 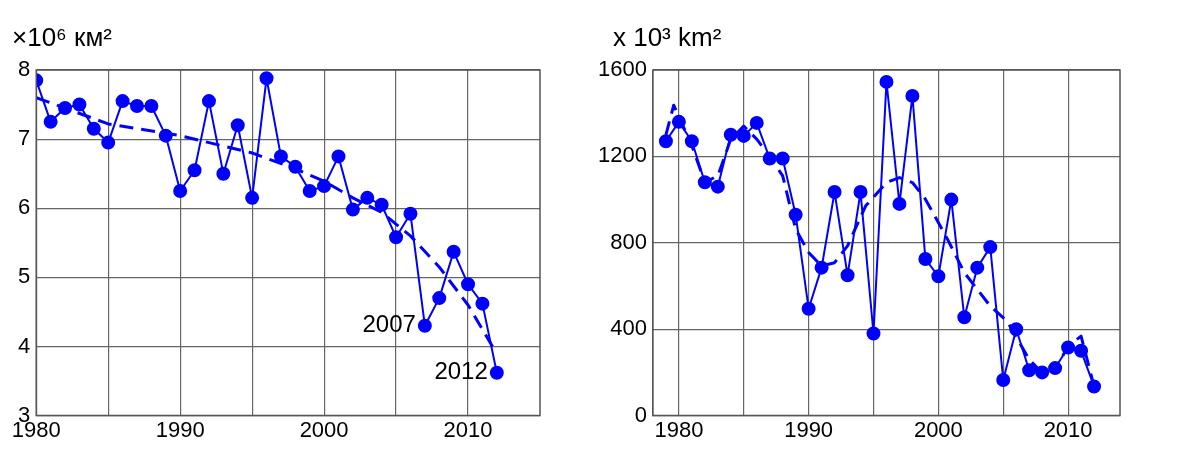 I want to click on y-tick-label: 800, so click(x=628, y=241).